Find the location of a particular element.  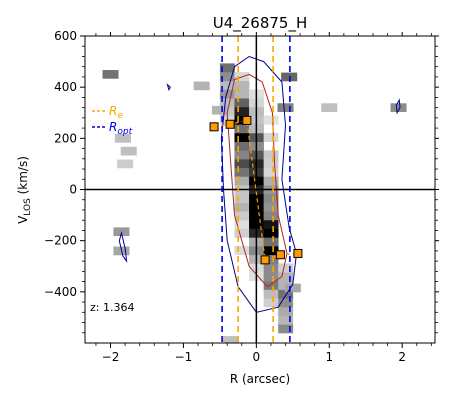

x-tick-label: −1 is located at coordinates (184, 357).